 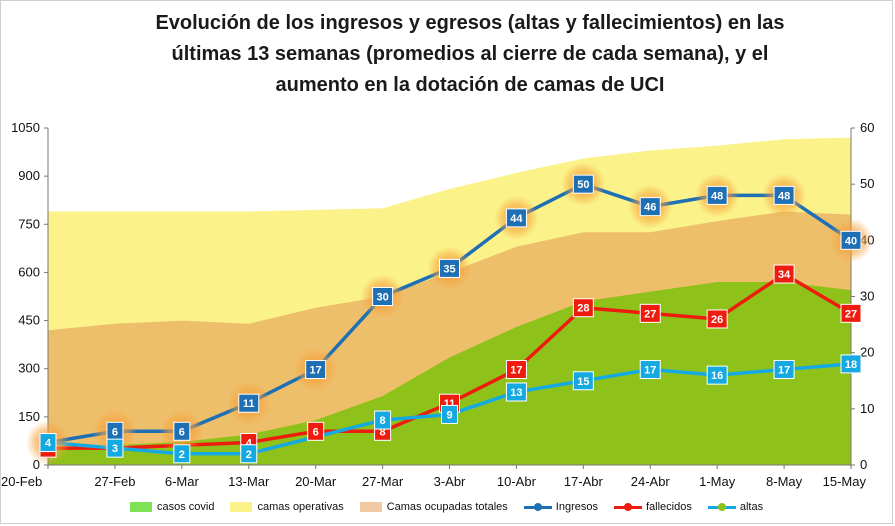 What do you see at coordinates (470, 85) in the screenshot?
I see `title-line-3: aumento en la dotación de camas de UCI` at bounding box center [470, 85].